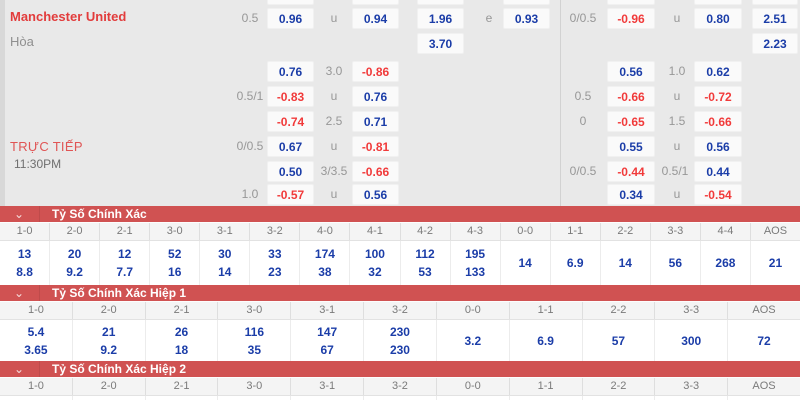 Image resolution: width=800 pixels, height=400 pixels. What do you see at coordinates (25, 263) in the screenshot?
I see `score-odds-cell: 13 8.8` at bounding box center [25, 263].